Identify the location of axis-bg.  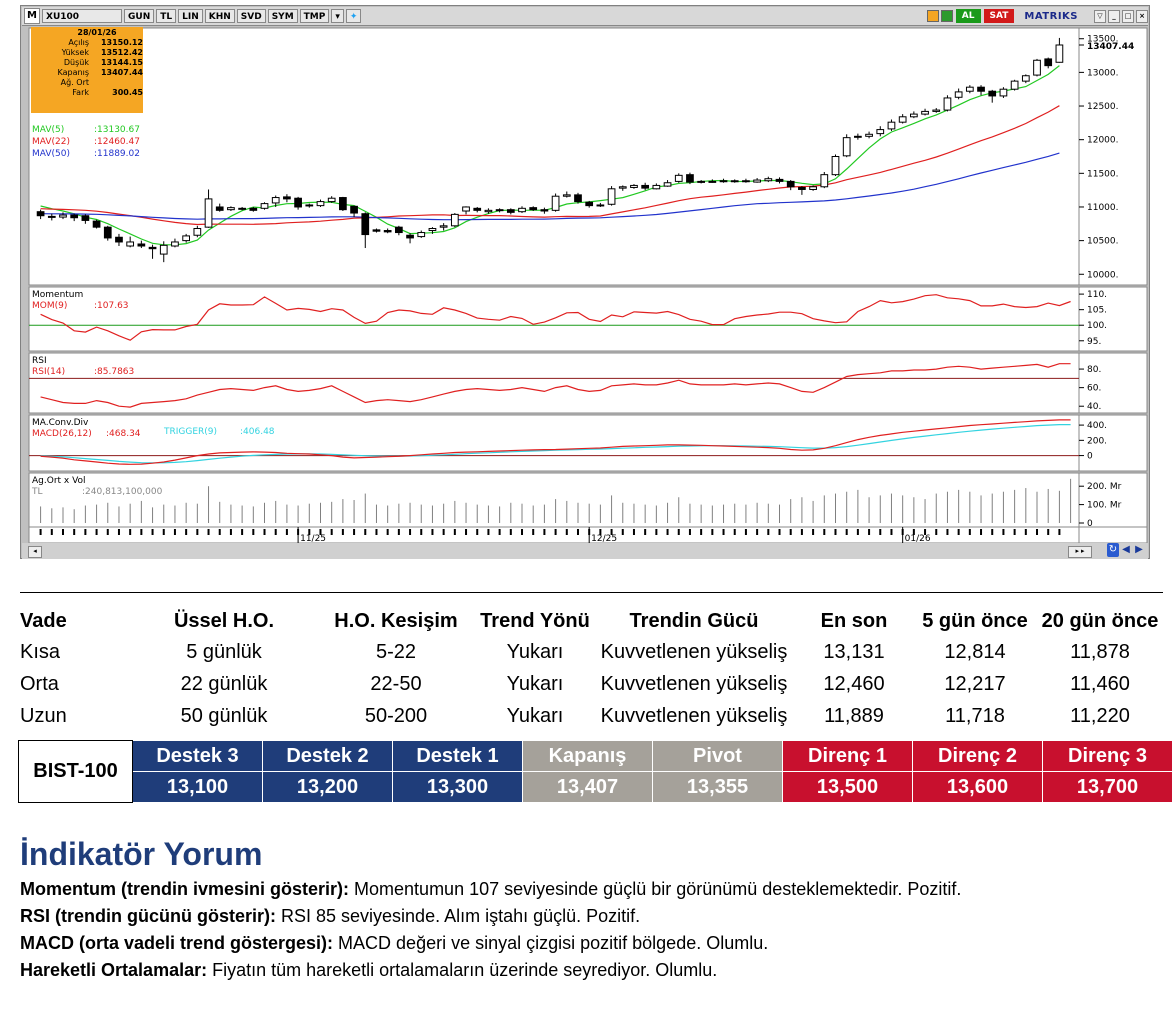
(1113, 443).